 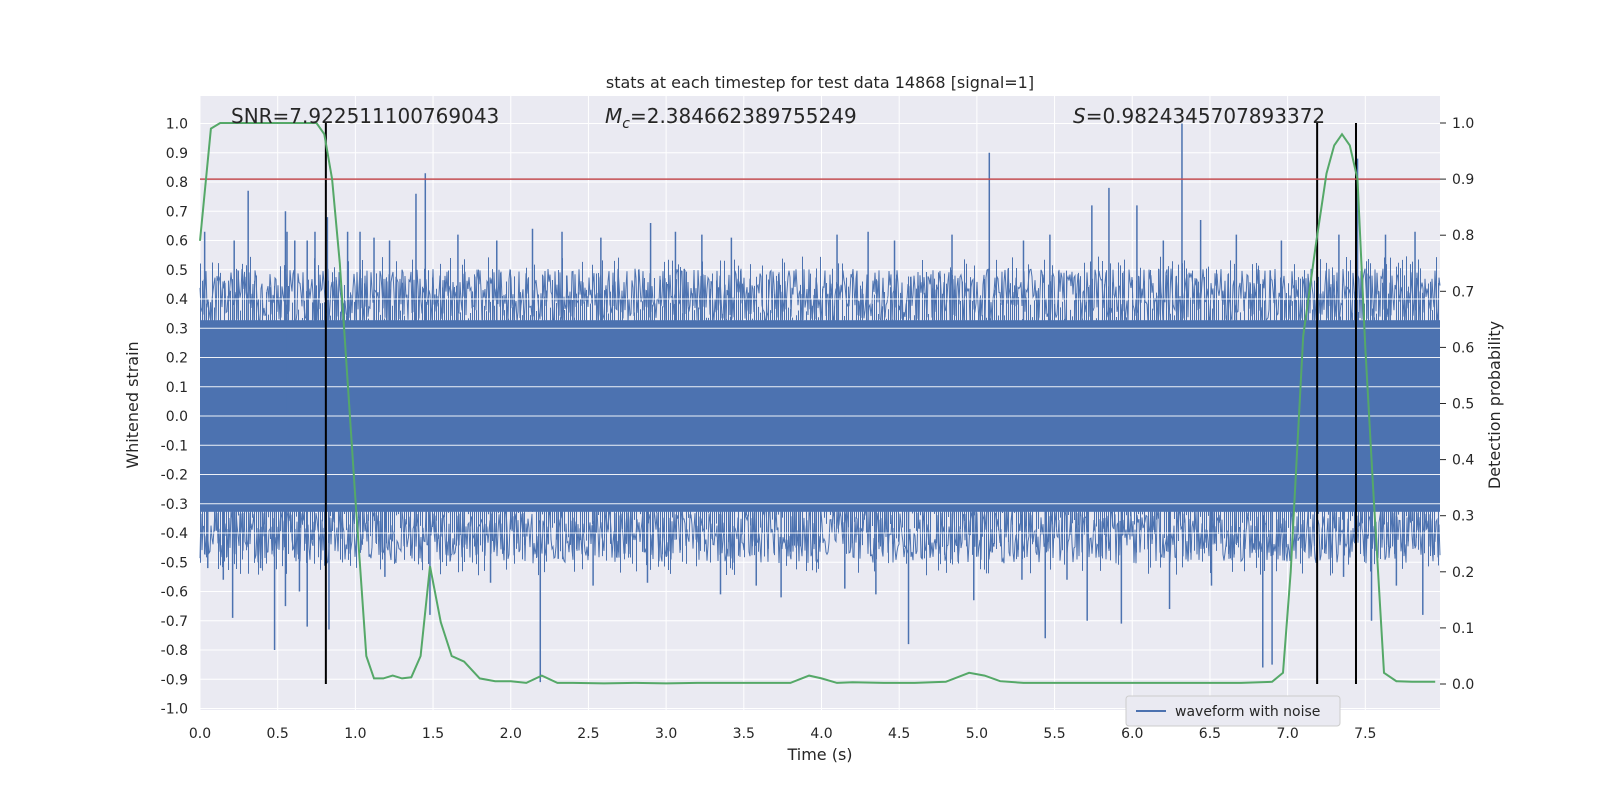 What do you see at coordinates (511, 734) in the screenshot?
I see `x-tick-label: 2.0` at bounding box center [511, 734].